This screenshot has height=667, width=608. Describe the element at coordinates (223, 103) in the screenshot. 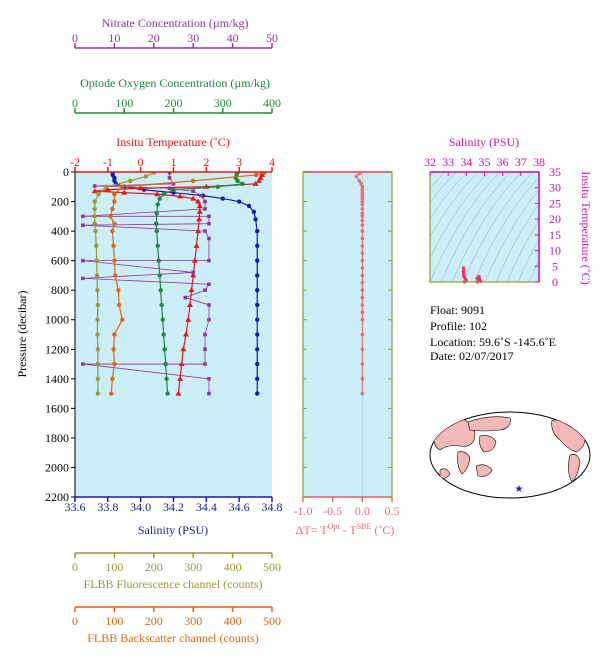

I see `oxygen-tick-label: 300` at that location.